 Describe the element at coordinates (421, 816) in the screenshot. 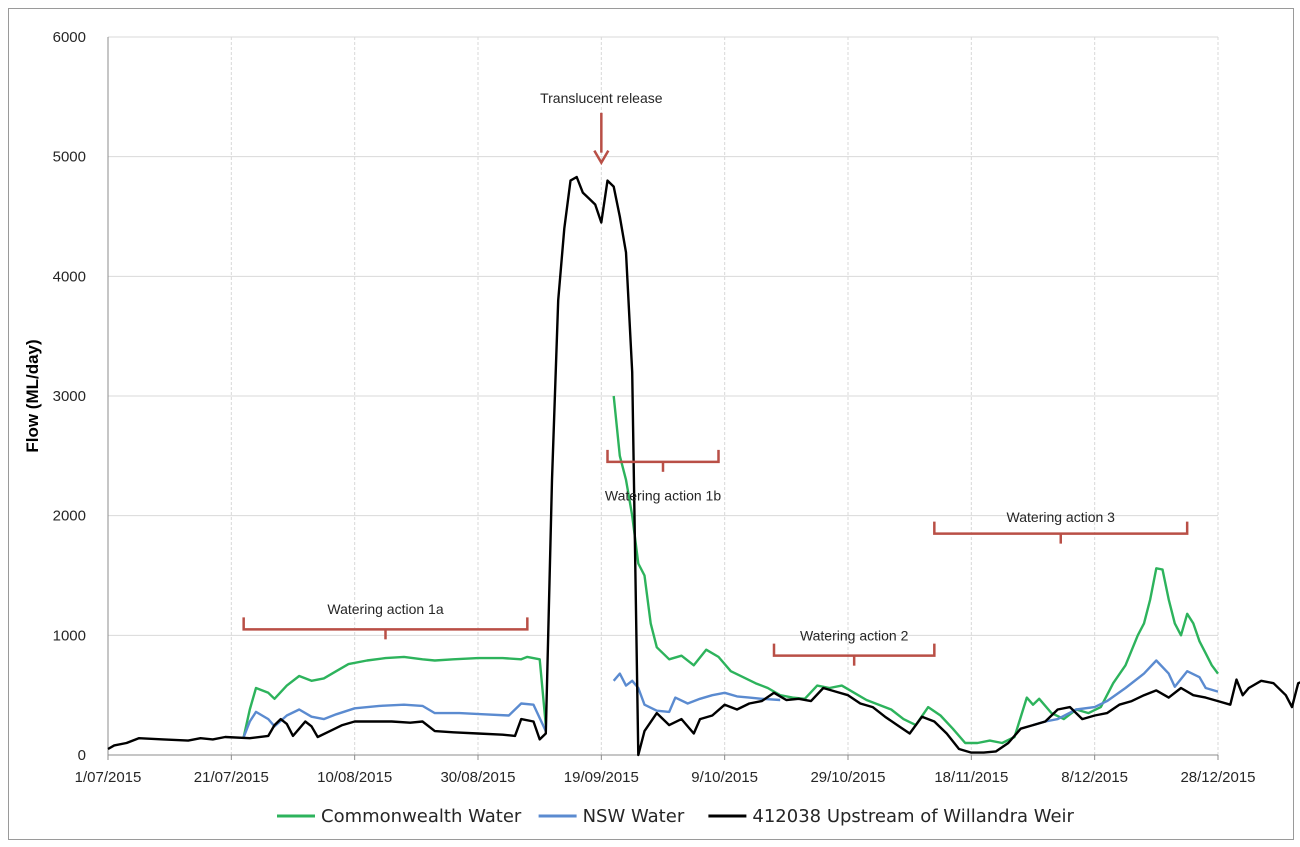

I see `legend-label-commonwealth-water: Commonwealth Water` at that location.